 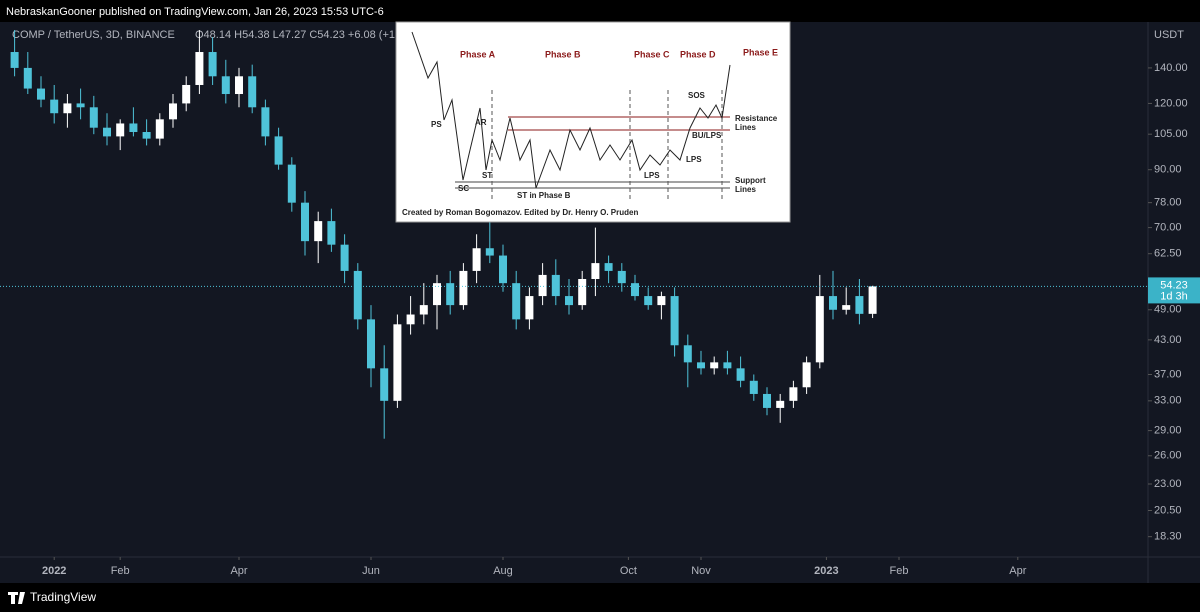 What do you see at coordinates (592, 185) in the screenshot?
I see `support-lines` at bounding box center [592, 185].